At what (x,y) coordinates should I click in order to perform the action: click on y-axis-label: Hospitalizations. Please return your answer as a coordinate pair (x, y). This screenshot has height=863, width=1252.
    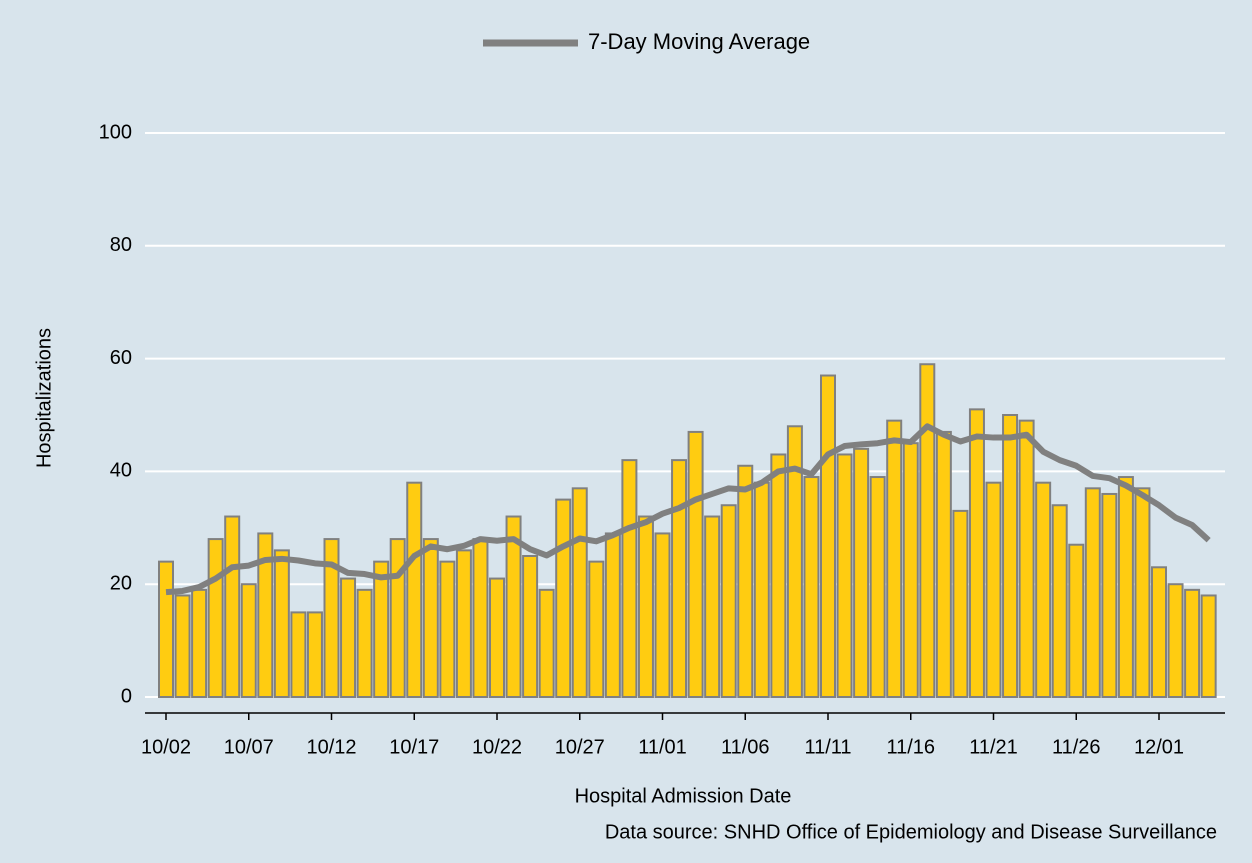
    Looking at the image, I should click on (44, 398).